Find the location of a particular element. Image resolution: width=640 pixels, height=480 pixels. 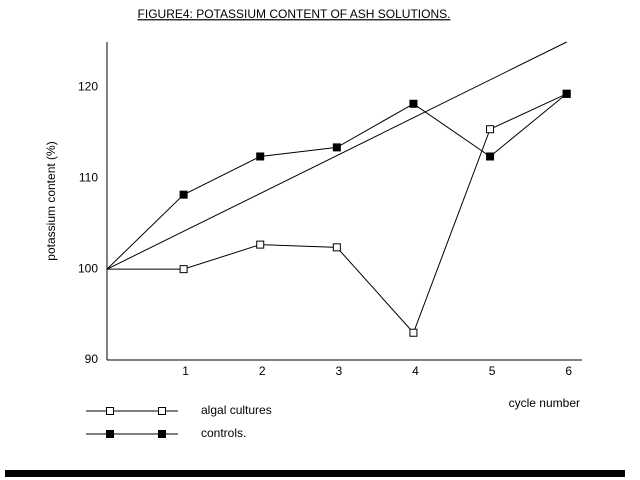

x-tick-label: 2 is located at coordinates (262, 371).